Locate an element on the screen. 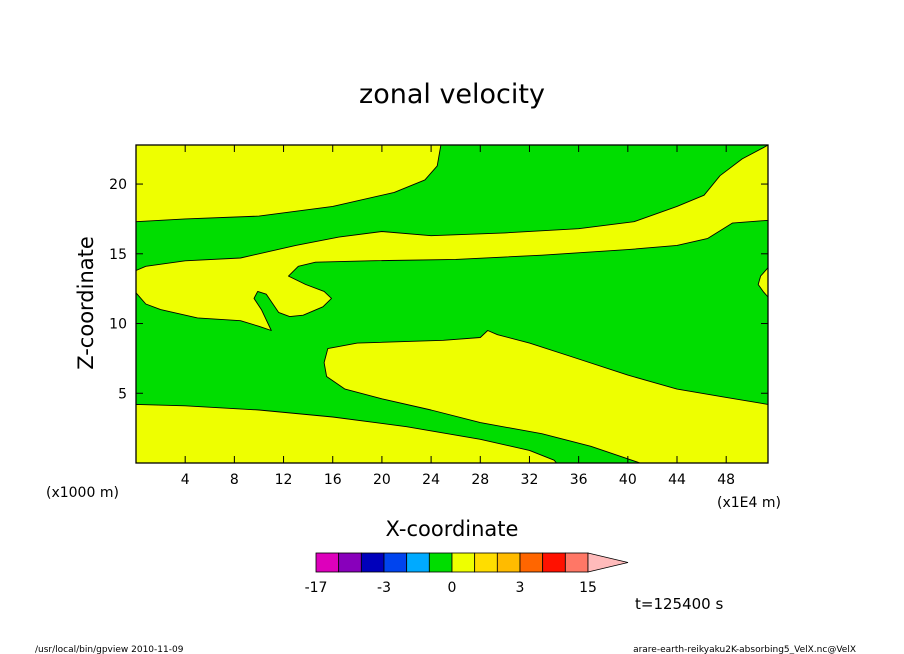 The width and height of the screenshot is (904, 654). chart-title: zonal velocity is located at coordinates (452, 94).